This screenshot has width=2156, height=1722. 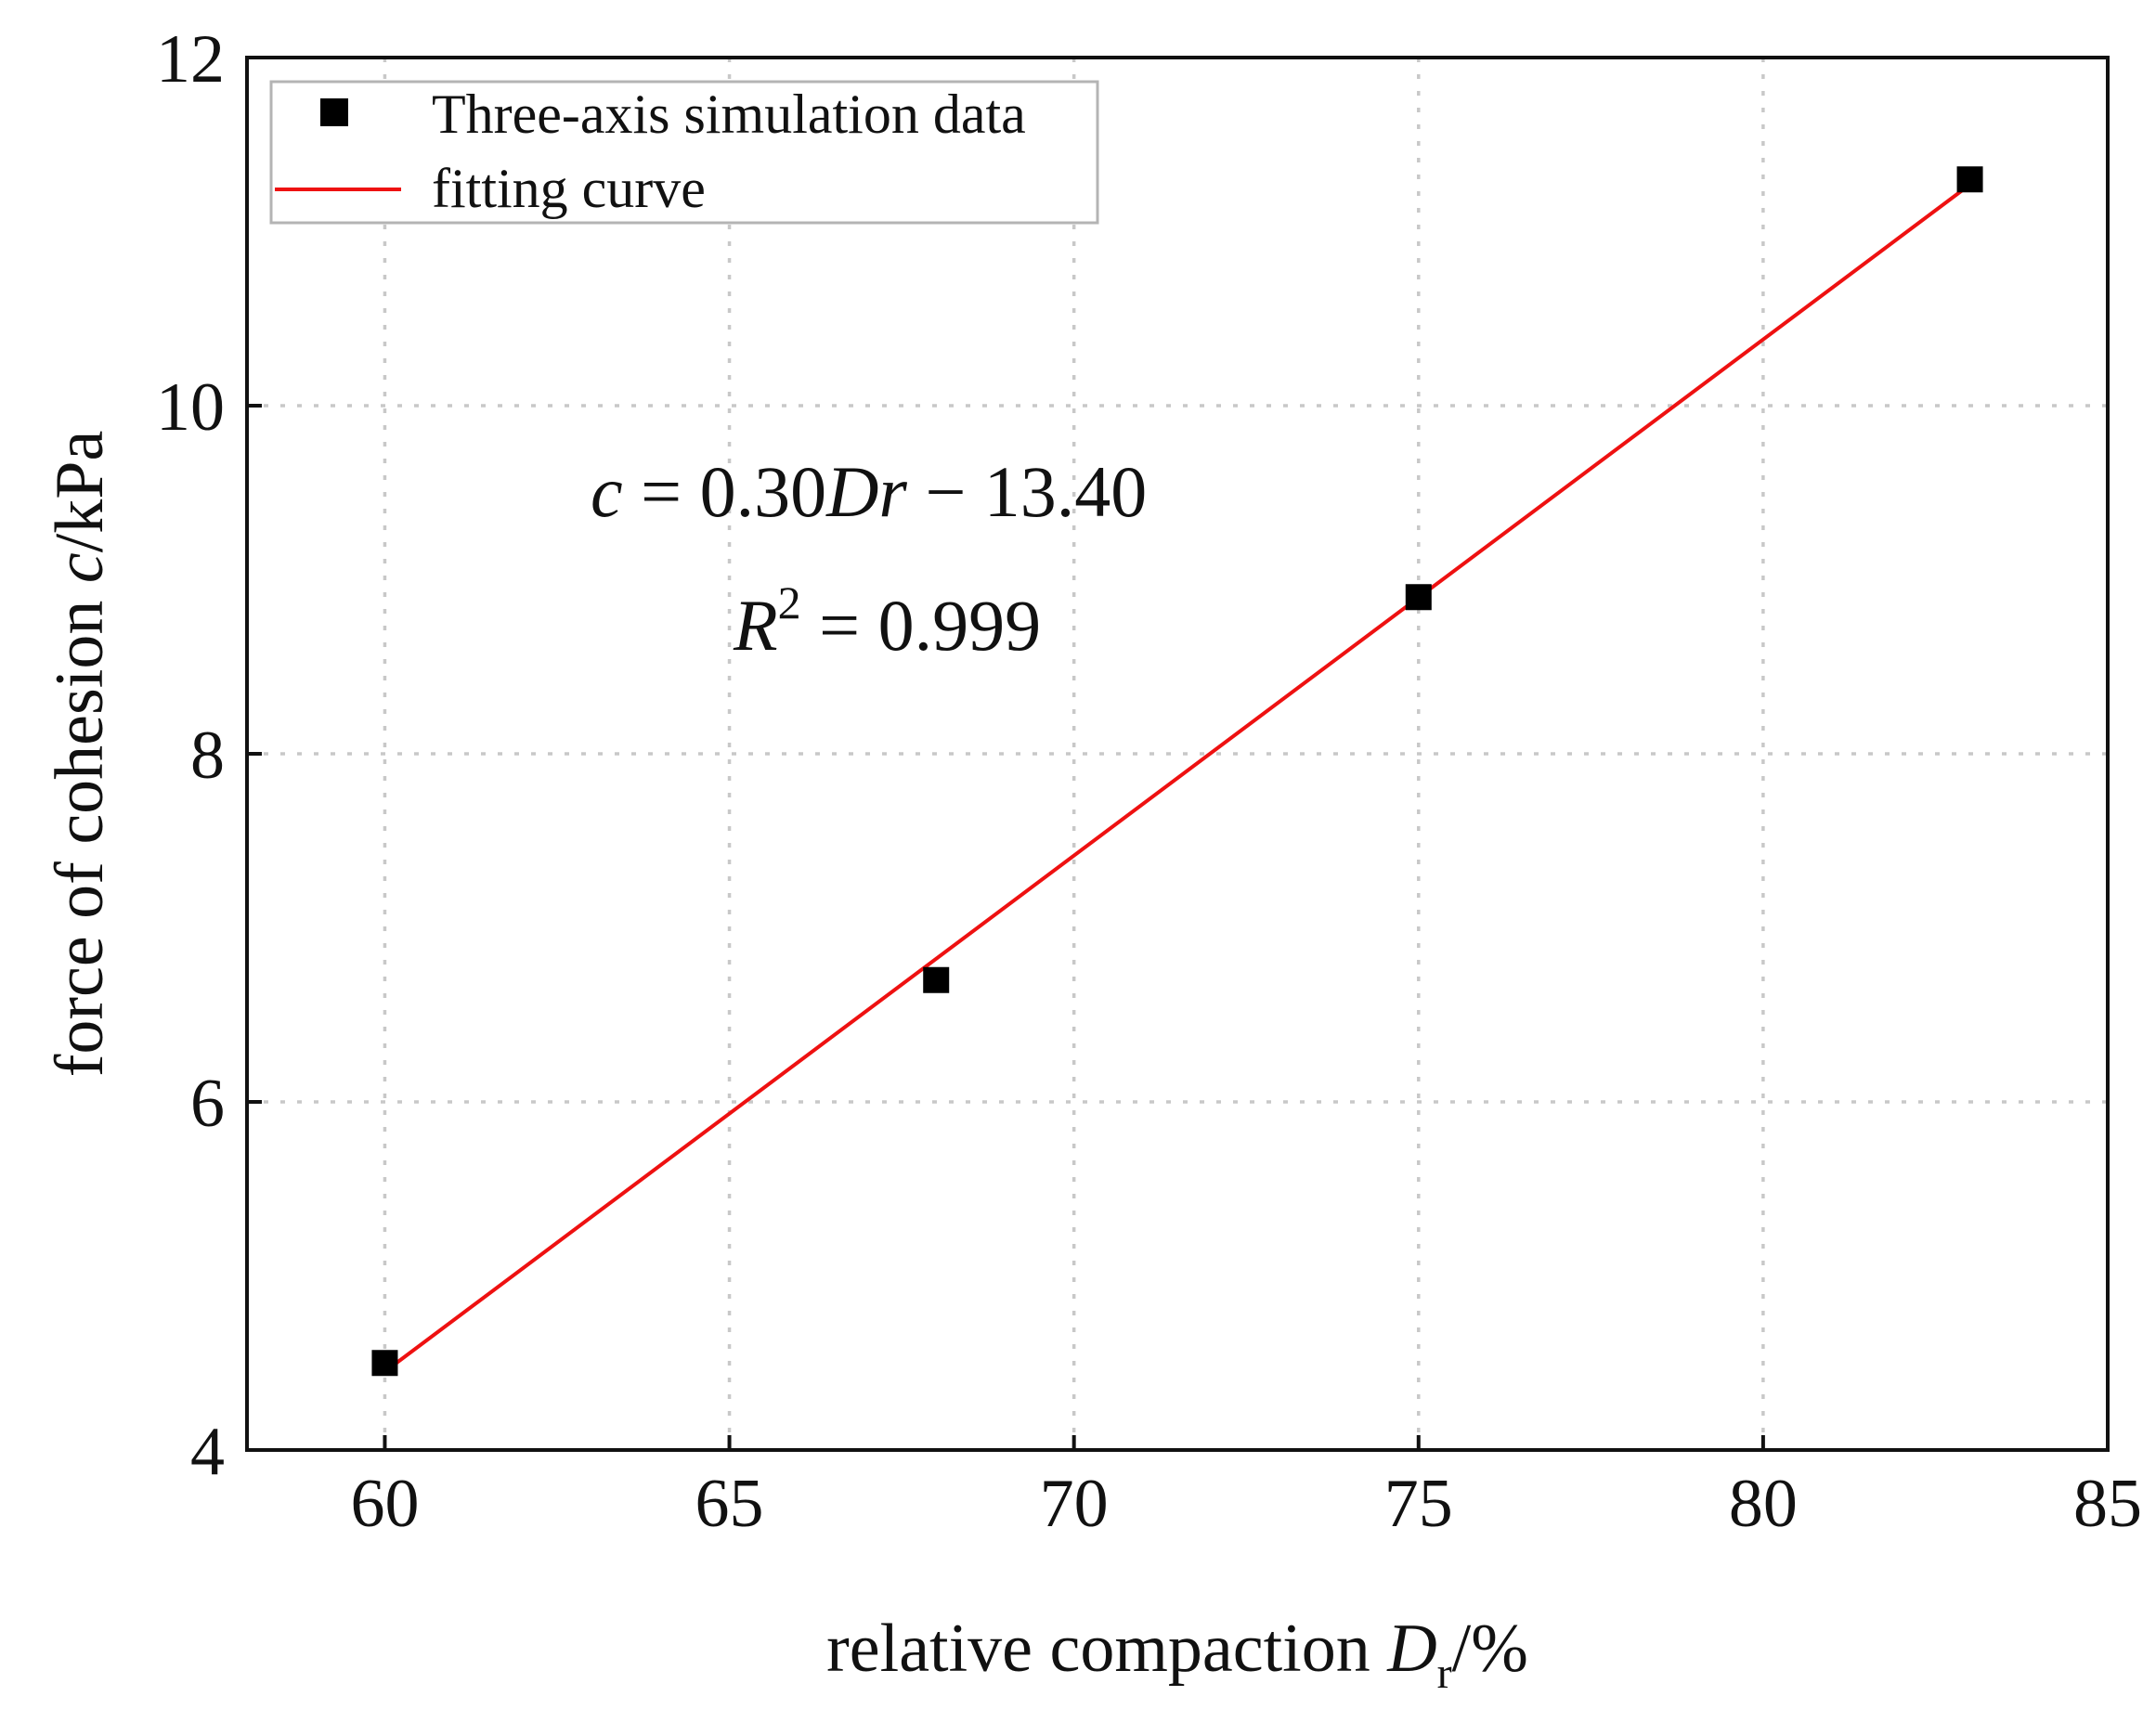 I want to click on x-axis-label: relative compaction Dr/%, so click(x=1177, y=1654).